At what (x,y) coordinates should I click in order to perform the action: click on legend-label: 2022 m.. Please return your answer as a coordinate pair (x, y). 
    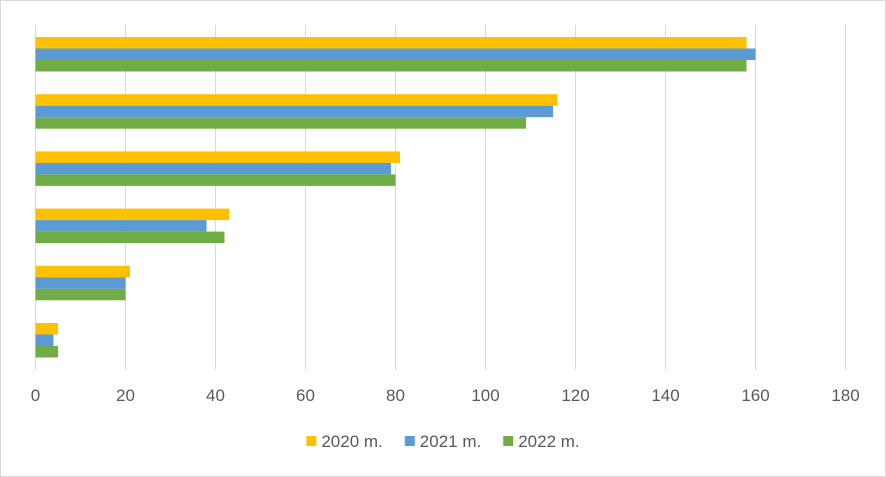
    Looking at the image, I should click on (548, 441).